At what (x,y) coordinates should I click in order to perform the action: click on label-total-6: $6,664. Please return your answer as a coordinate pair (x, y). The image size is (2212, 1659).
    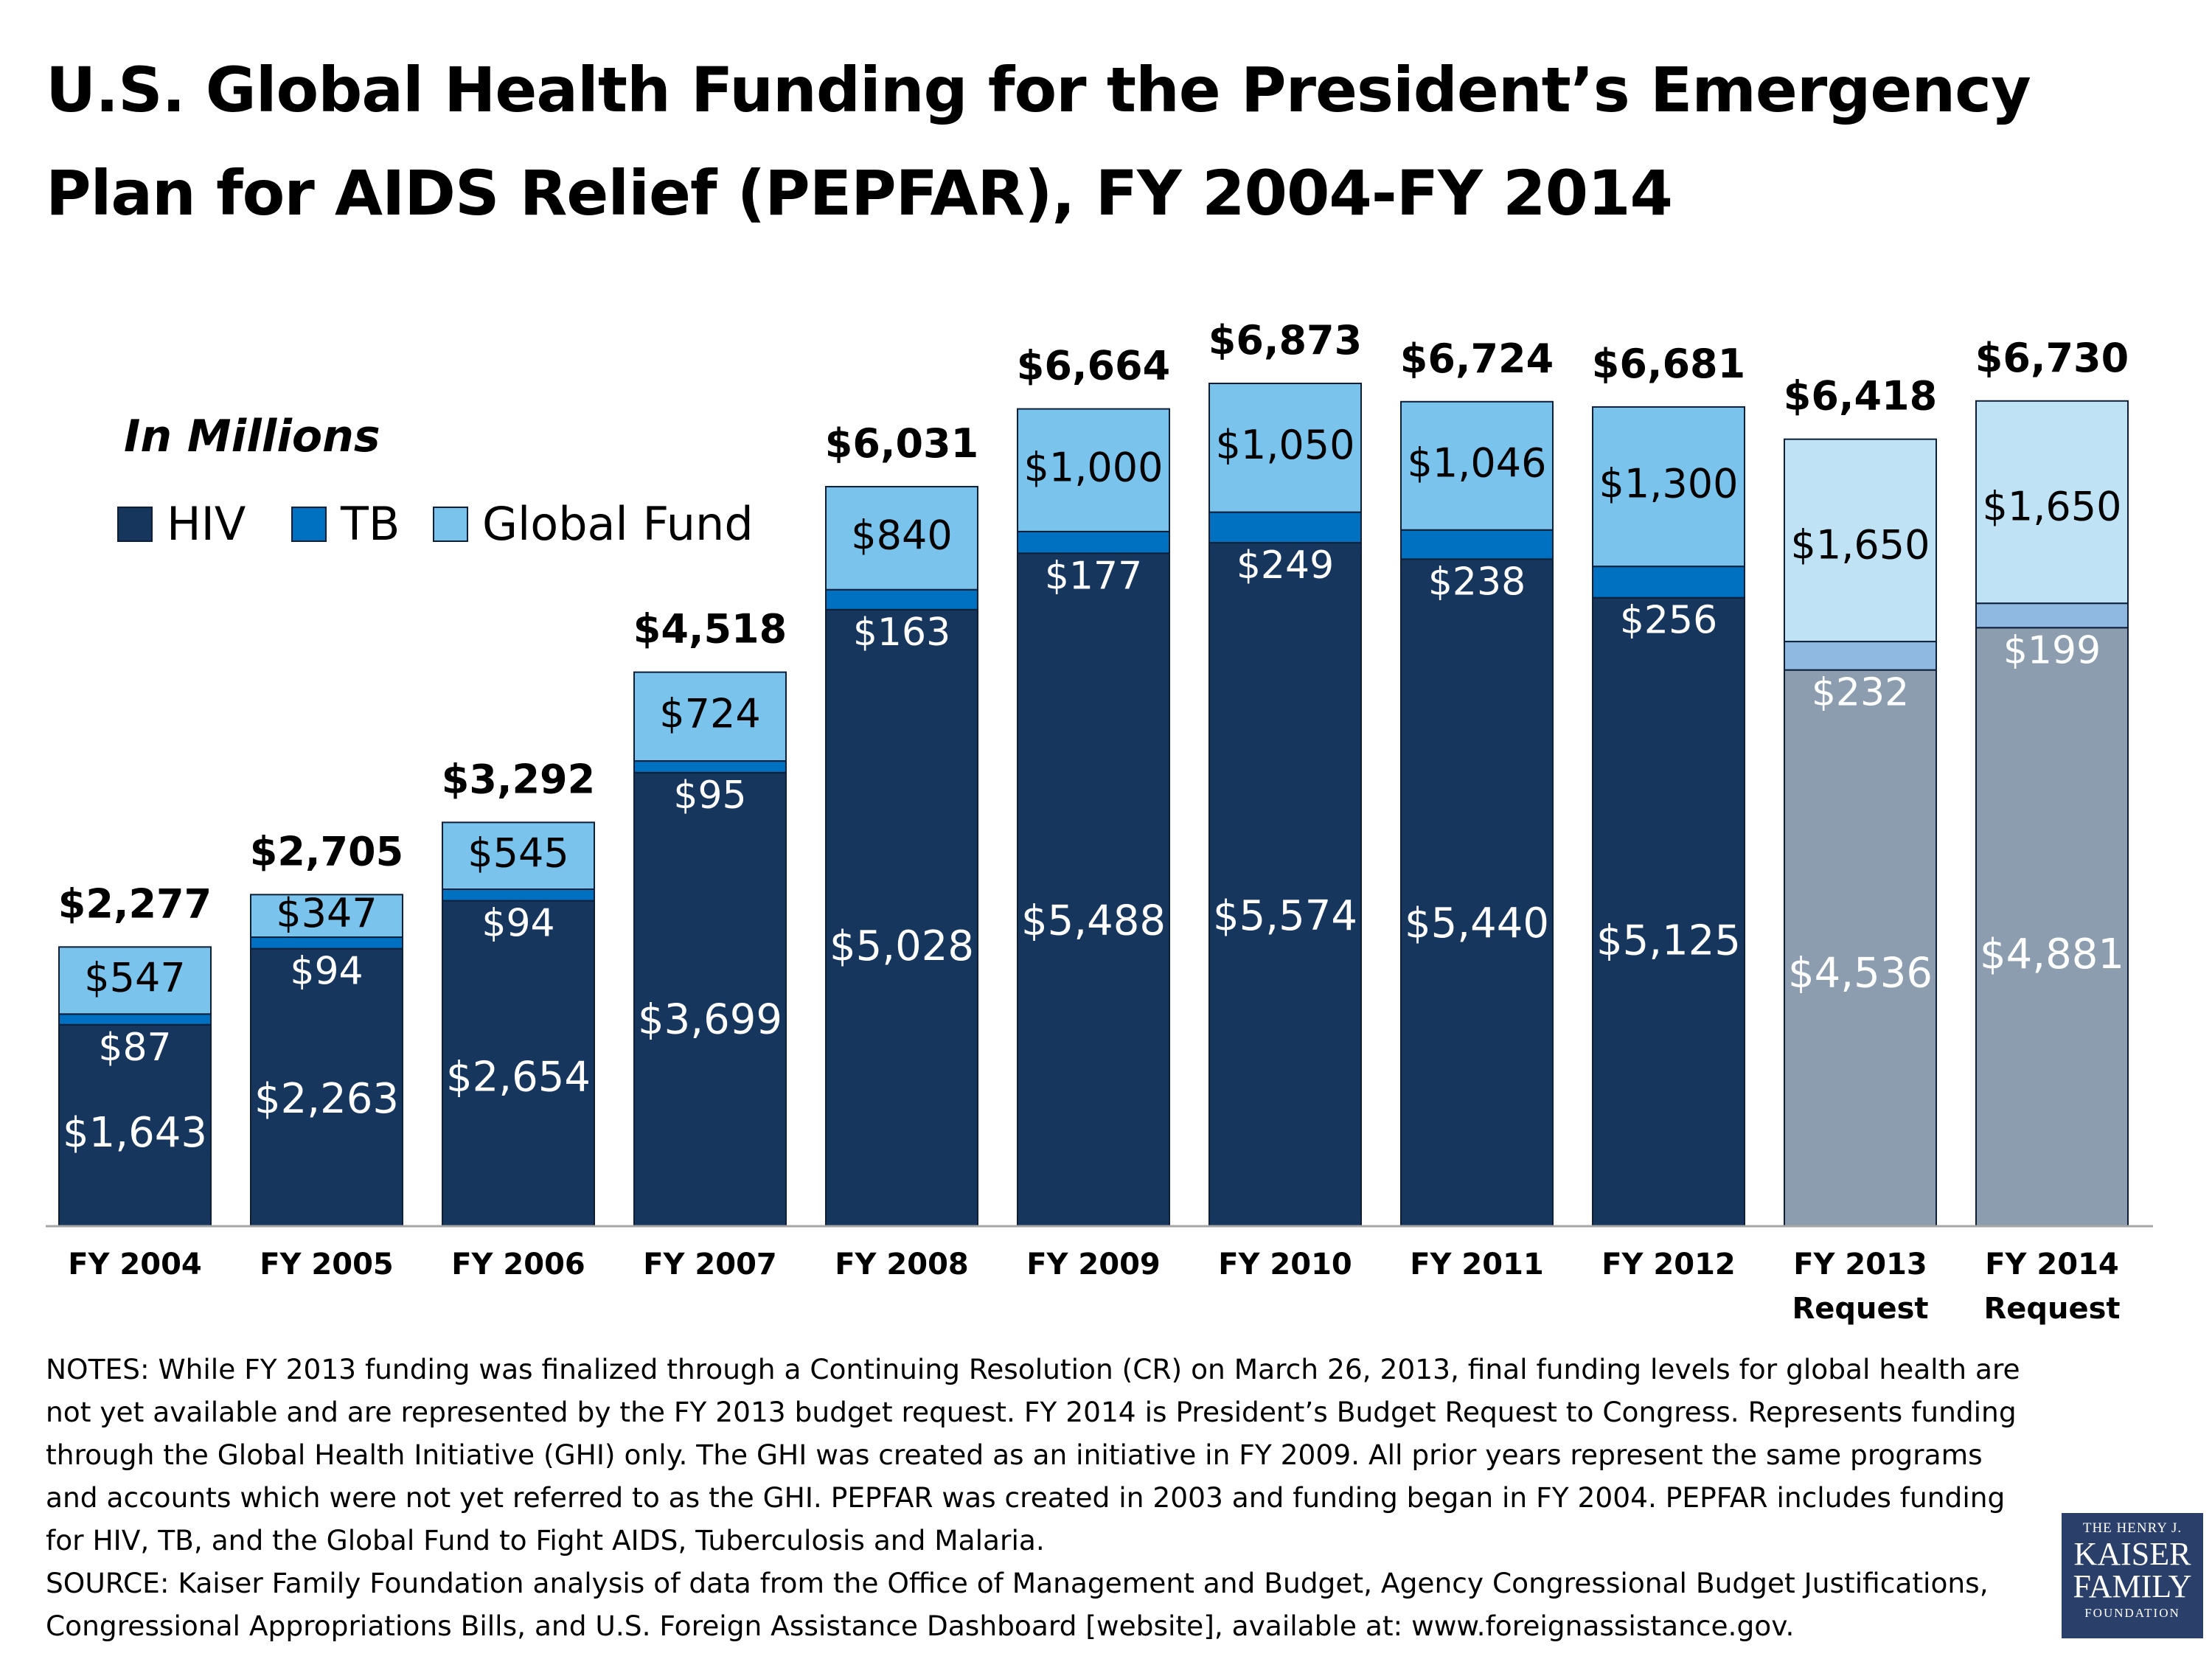
    Looking at the image, I should click on (1093, 366).